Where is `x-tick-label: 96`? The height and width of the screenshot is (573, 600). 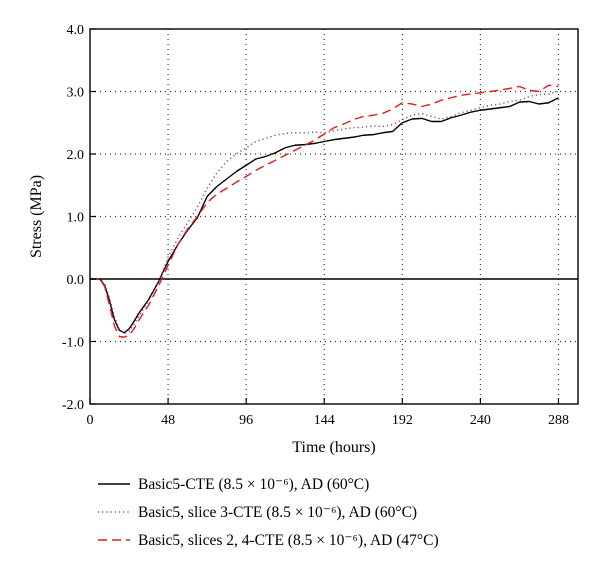 x-tick-label: 96 is located at coordinates (246, 420).